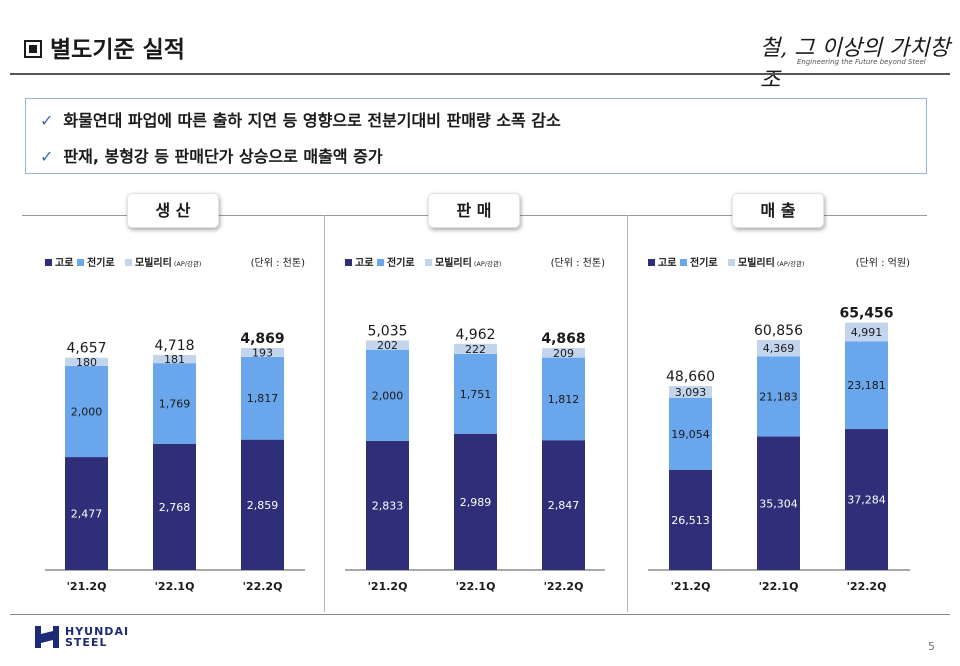 The image size is (960, 666). I want to click on square-bullet-icon, so click(33, 49).